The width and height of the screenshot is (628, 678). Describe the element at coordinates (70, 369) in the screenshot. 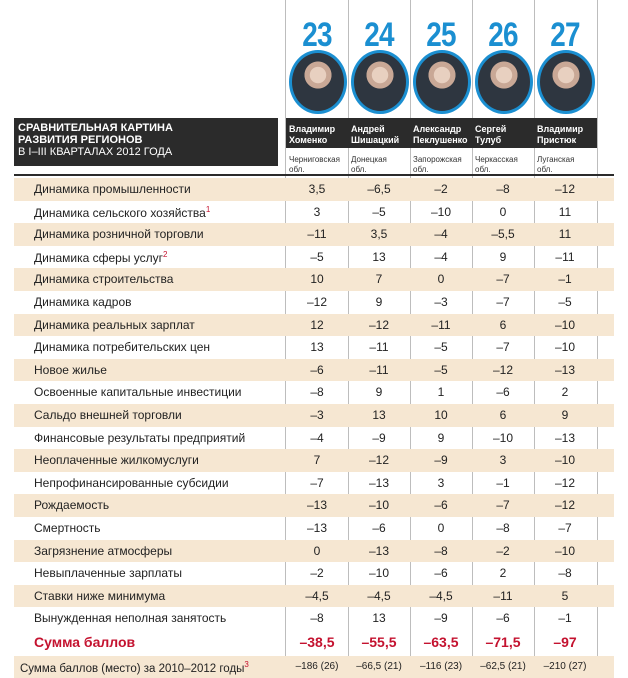

I see `row-label: Новое жилье` at that location.